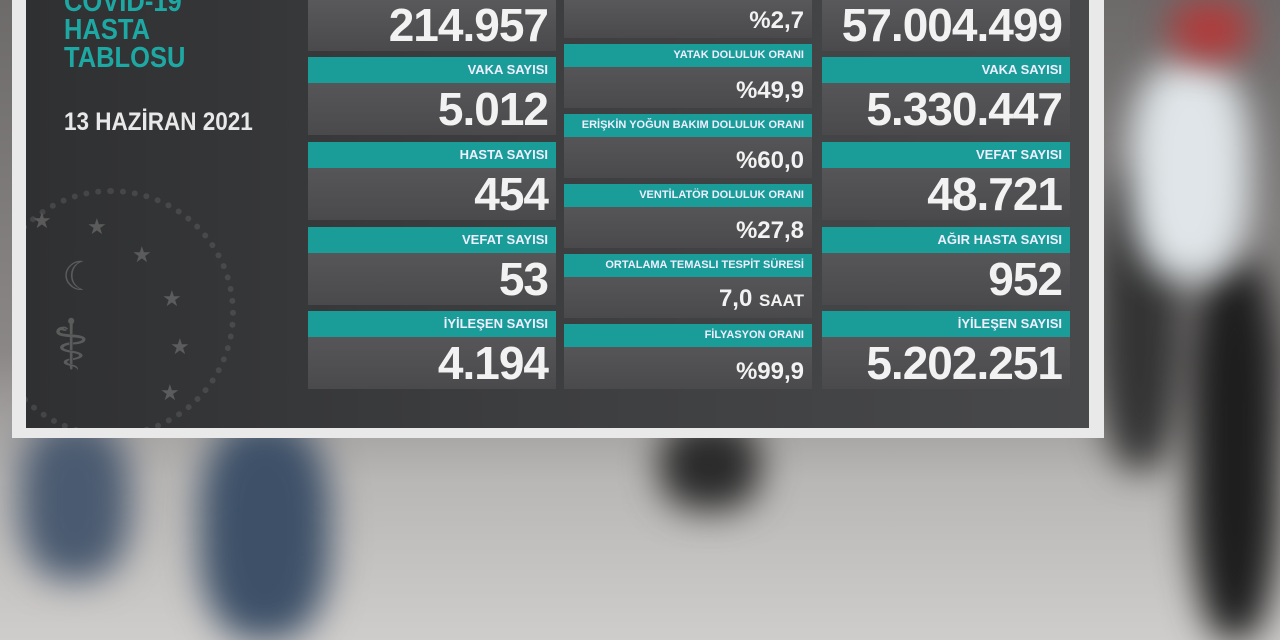 The image size is (1280, 640). What do you see at coordinates (123, 9) in the screenshot?
I see `title-line-1: COVID-19` at bounding box center [123, 9].